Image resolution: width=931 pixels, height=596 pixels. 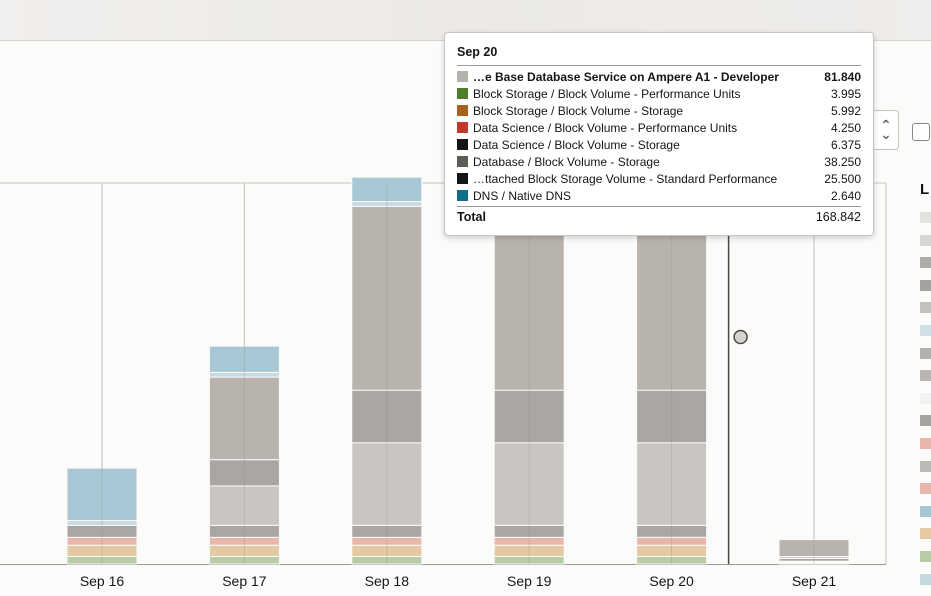 What do you see at coordinates (578, 110) in the screenshot?
I see `tooltip-row-label: Block Storage / Block Volume - Storage` at bounding box center [578, 110].